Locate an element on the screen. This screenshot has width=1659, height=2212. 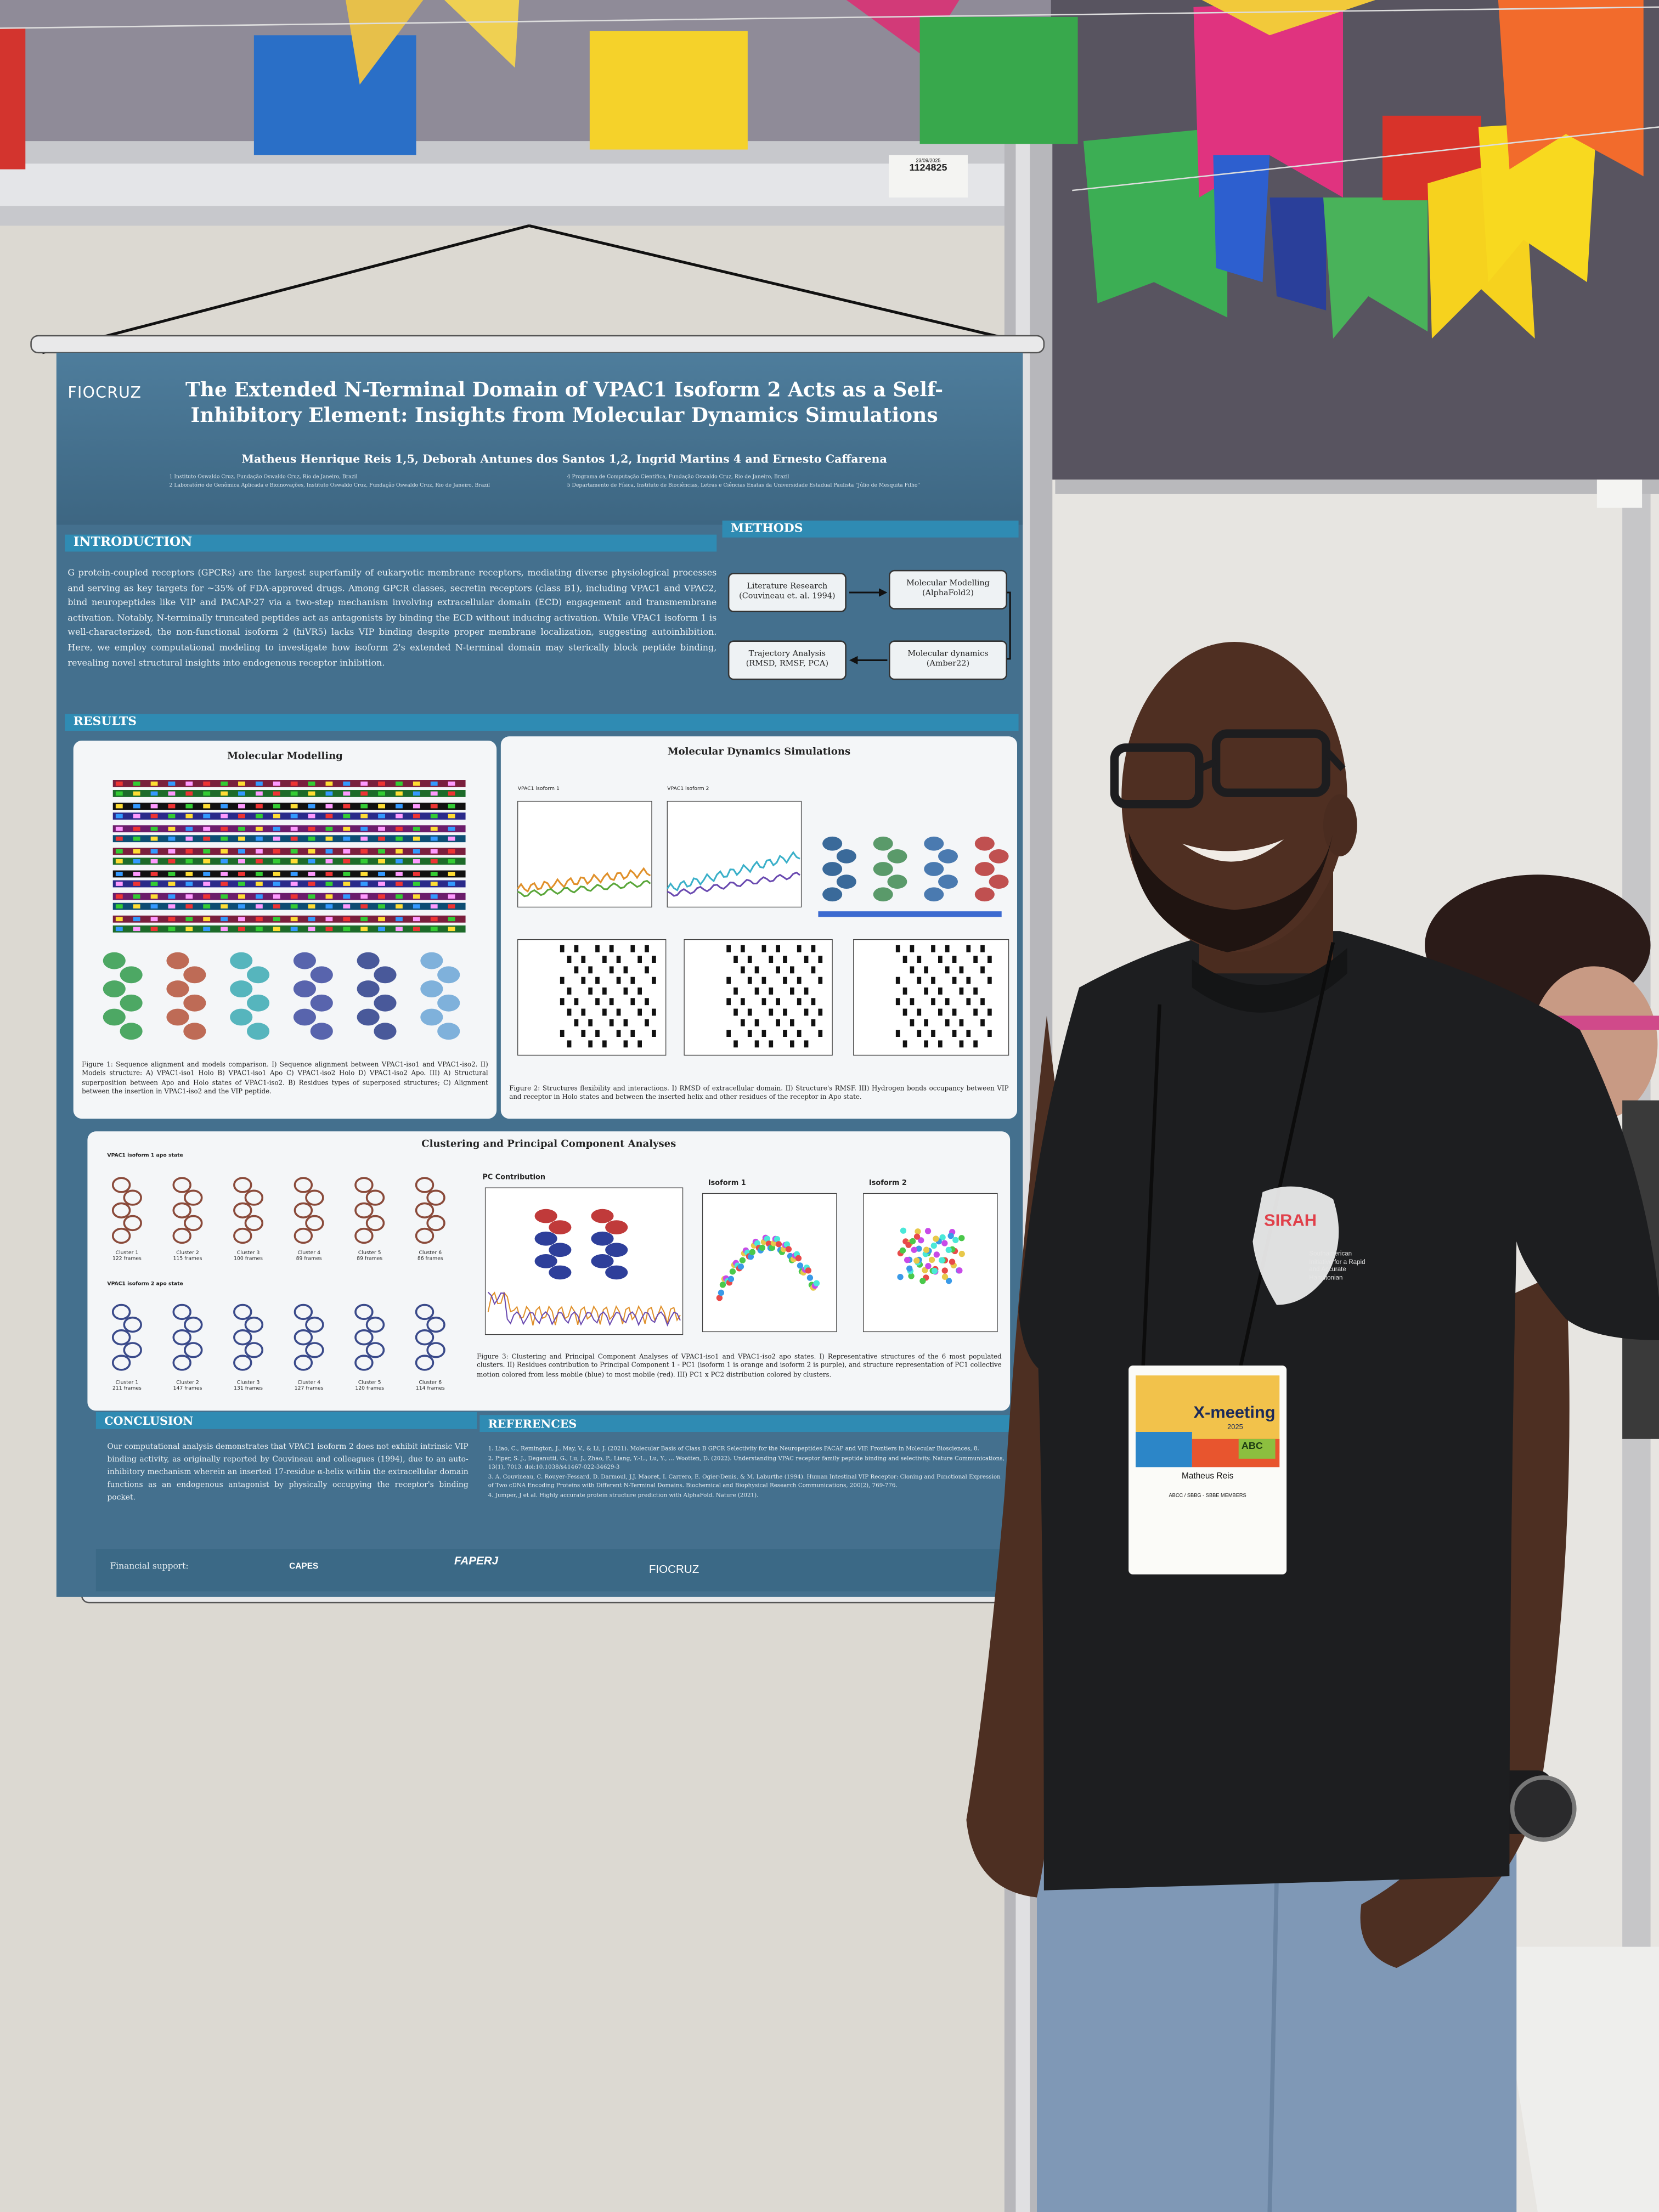
cluster-frames: 89 frames is located at coordinates (370, 1259).